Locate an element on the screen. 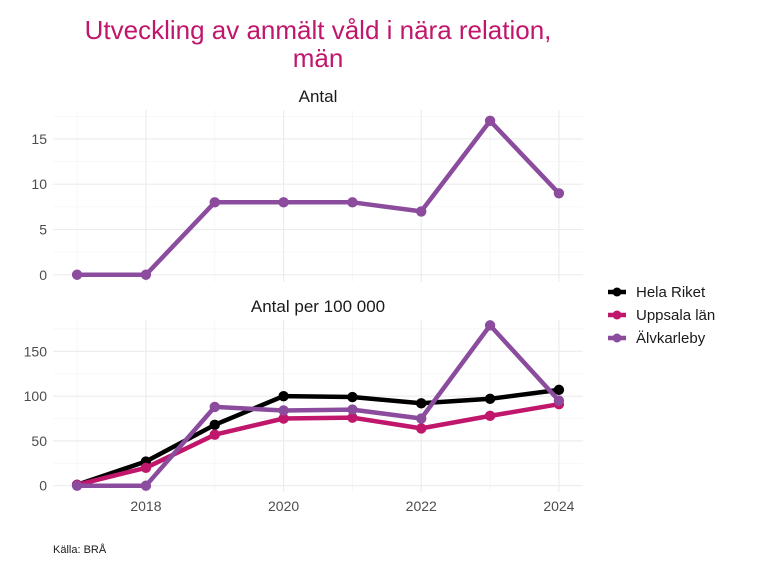 The image size is (768, 576). series-line-uppsala-lan is located at coordinates (318, 444).